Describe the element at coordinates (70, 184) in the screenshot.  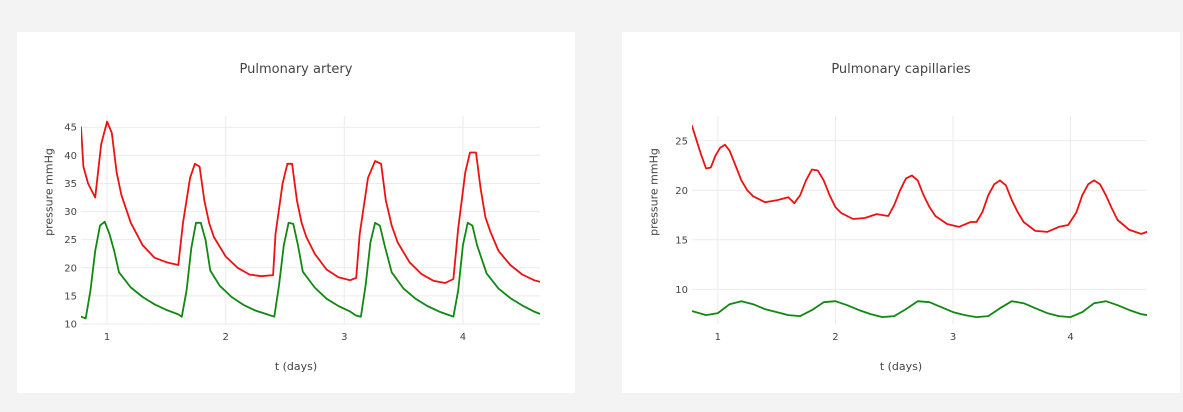
I see `y-tick-label: 35` at that location.